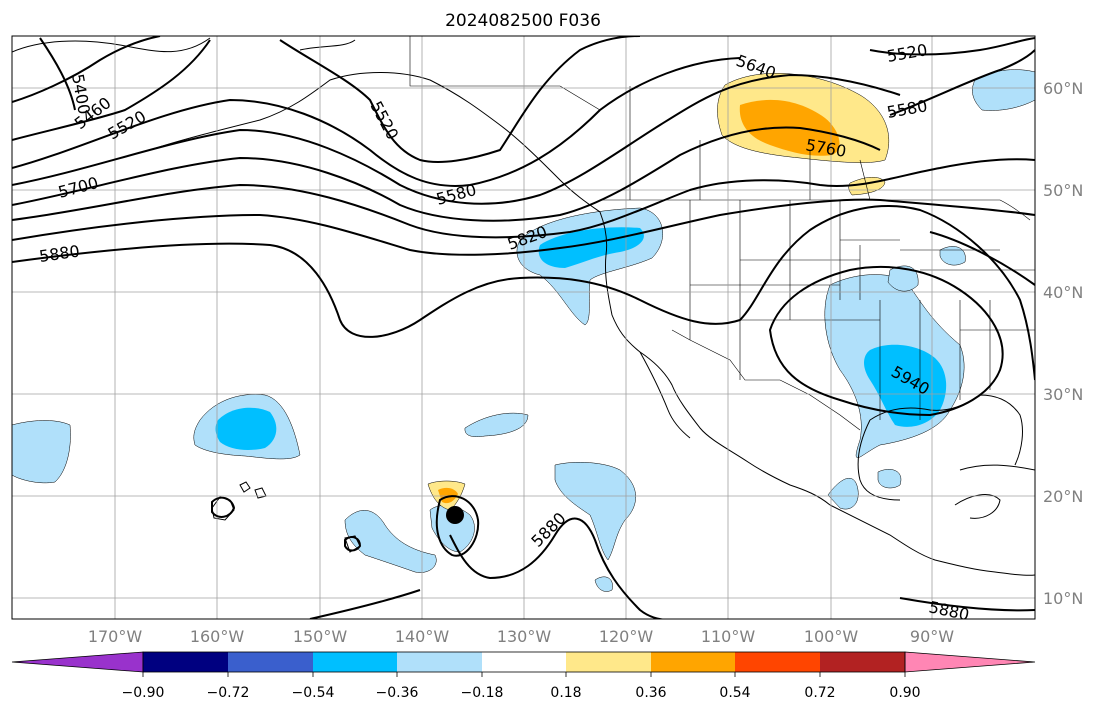 The height and width of the screenshot is (712, 1105). Describe the element at coordinates (523, 21) in the screenshot. I see `figure-title: 2024082500 F036` at that location.